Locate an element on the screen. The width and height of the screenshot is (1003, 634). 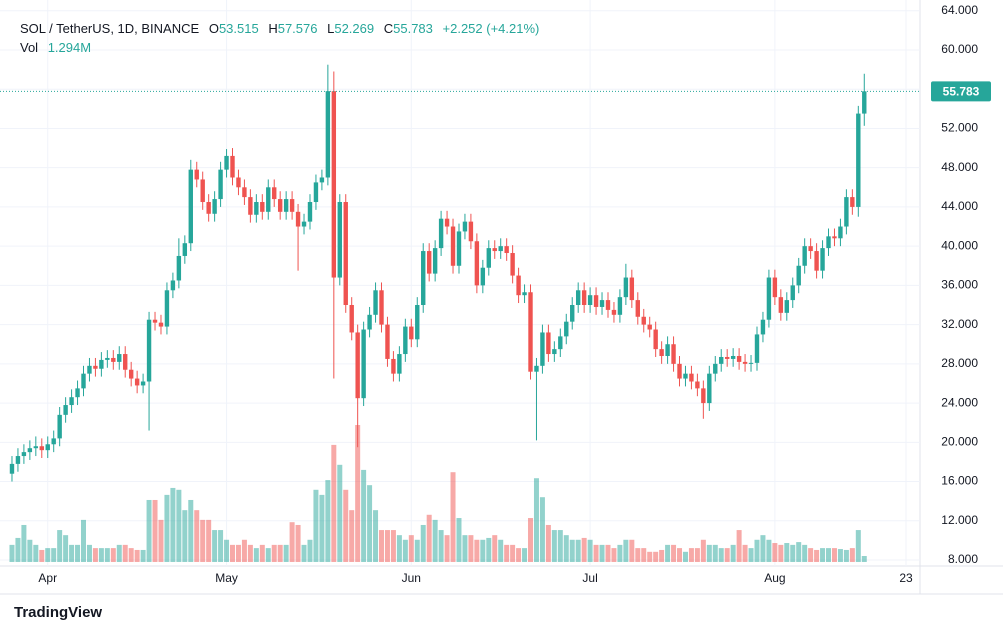
x-tick-label: May is located at coordinates (226, 578).